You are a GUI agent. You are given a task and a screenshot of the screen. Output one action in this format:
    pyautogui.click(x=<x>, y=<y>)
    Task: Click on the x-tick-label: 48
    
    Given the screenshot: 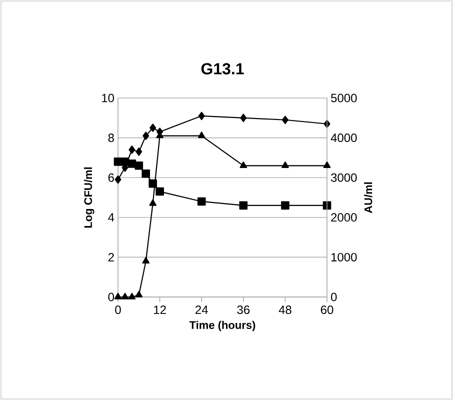 What is the action you would take?
    pyautogui.click(x=285, y=310)
    